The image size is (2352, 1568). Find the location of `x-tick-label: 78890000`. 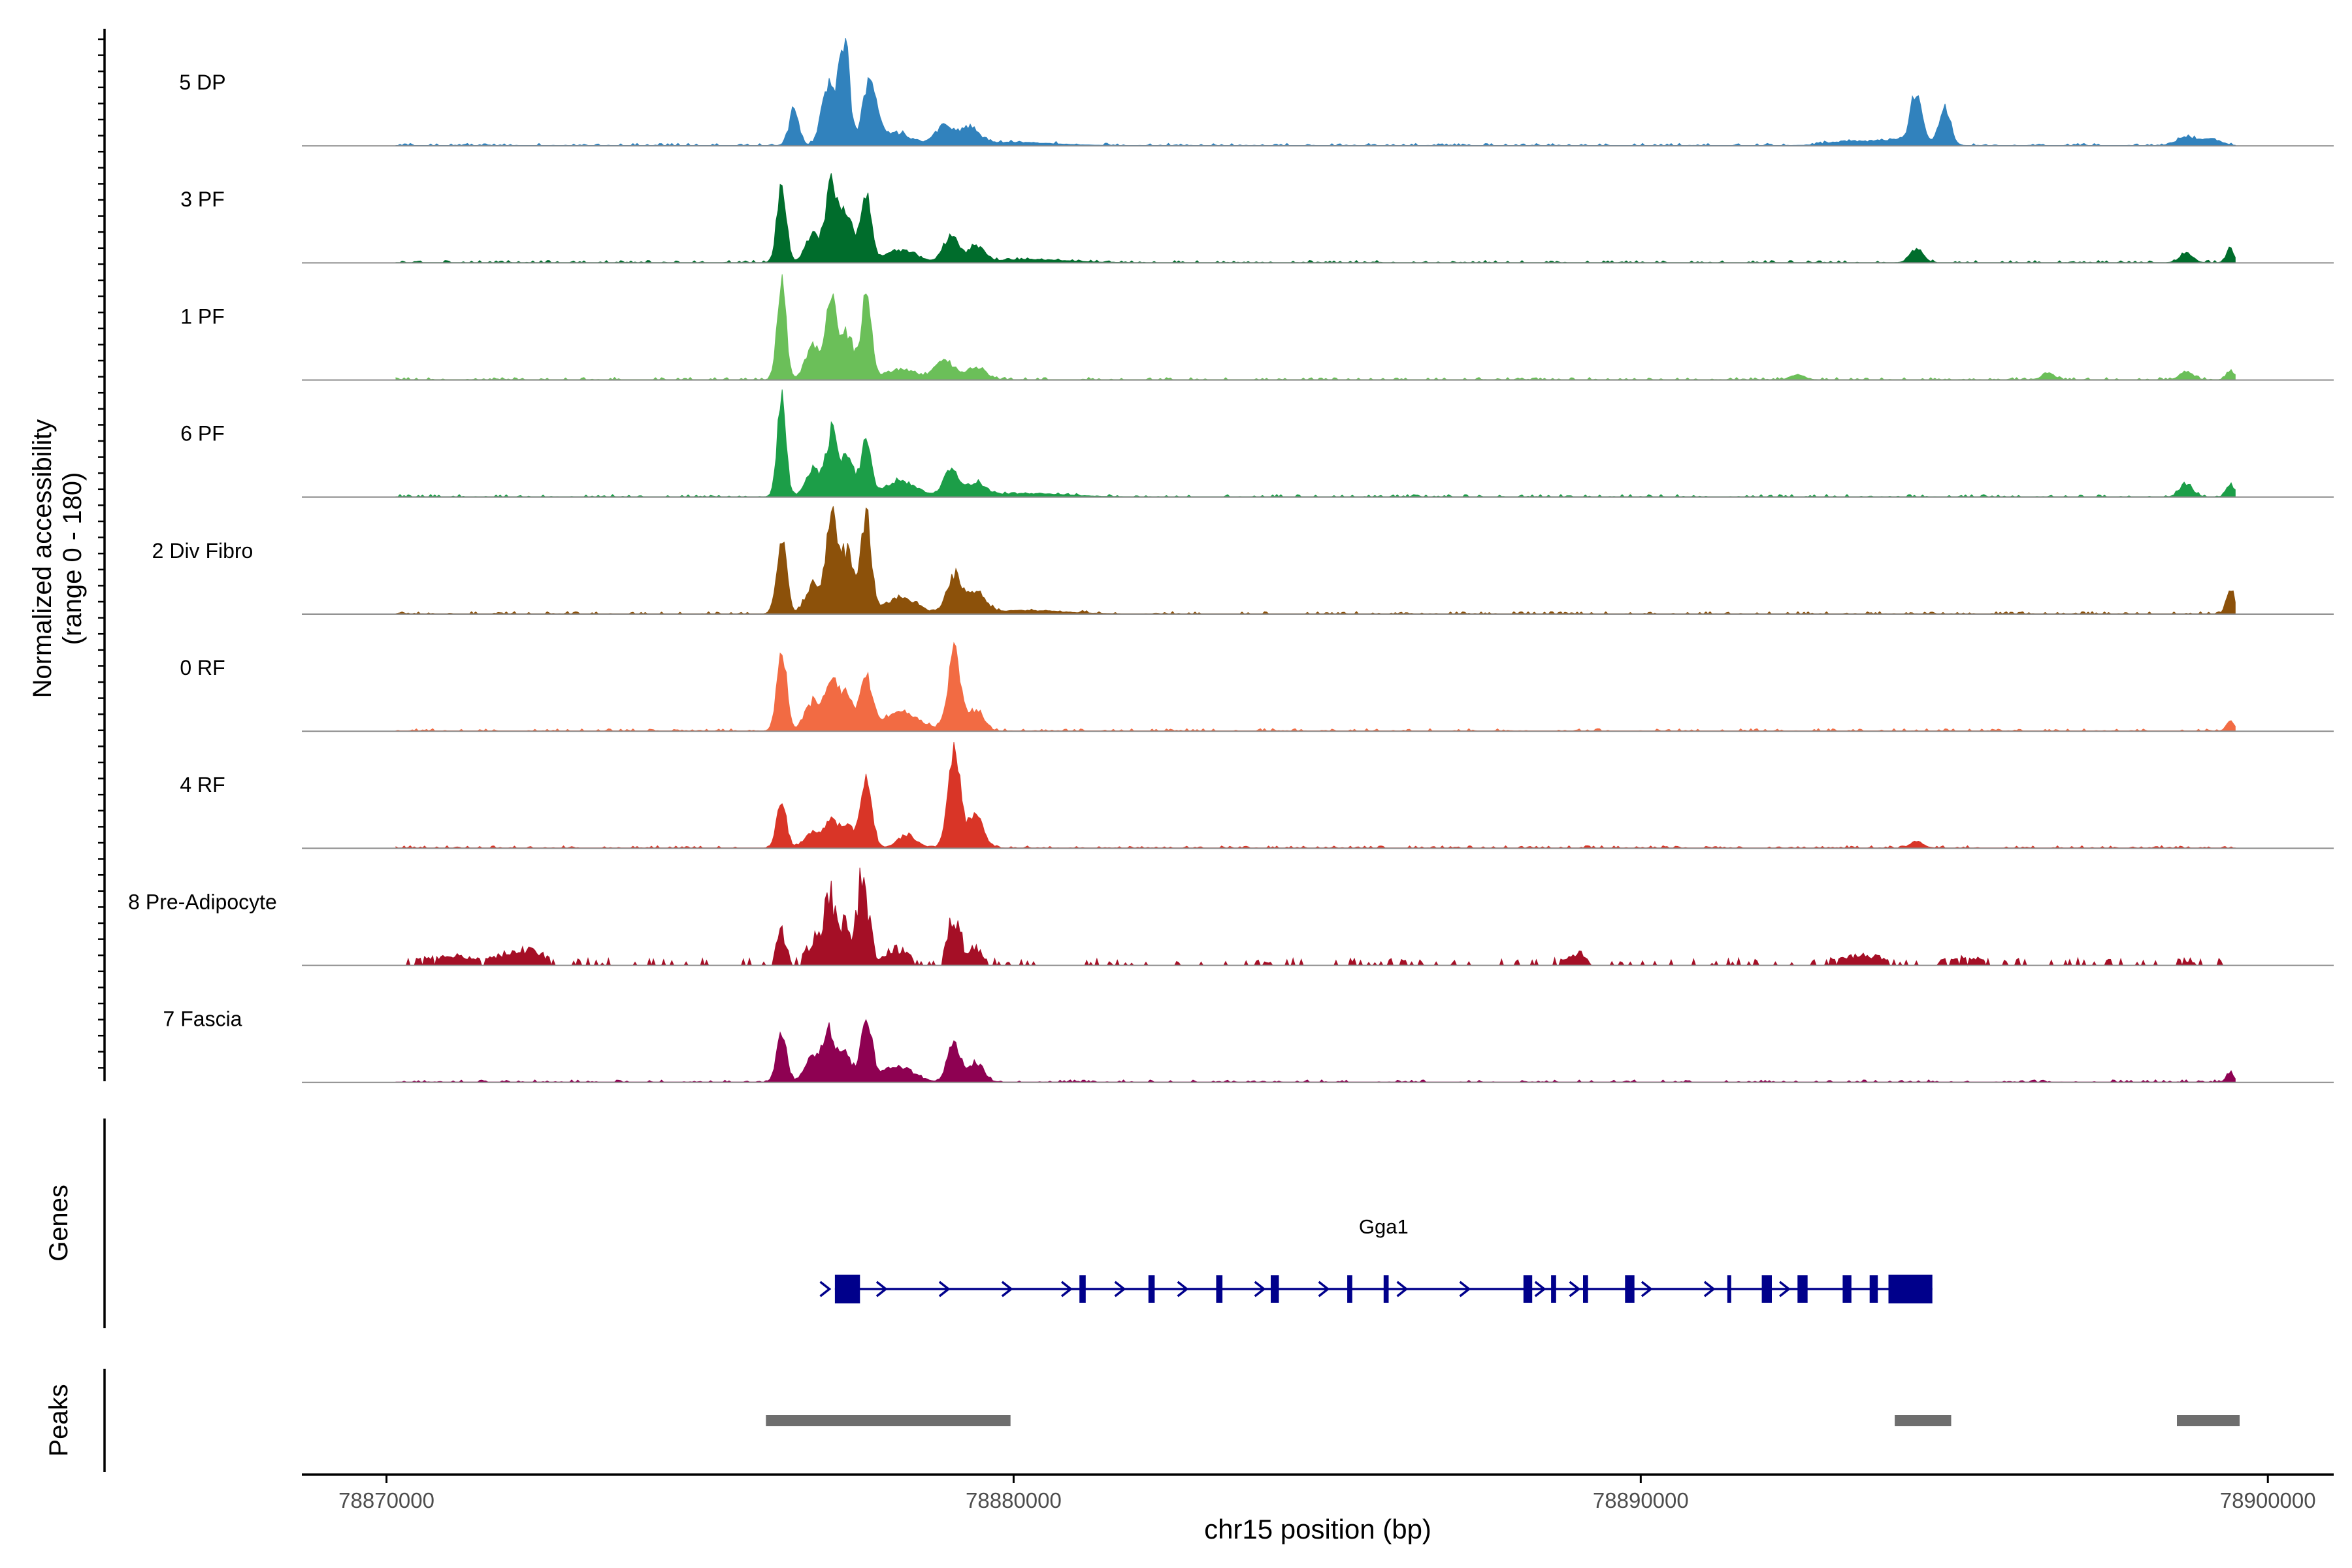

x-tick-label: 78890000 is located at coordinates (1641, 1500).